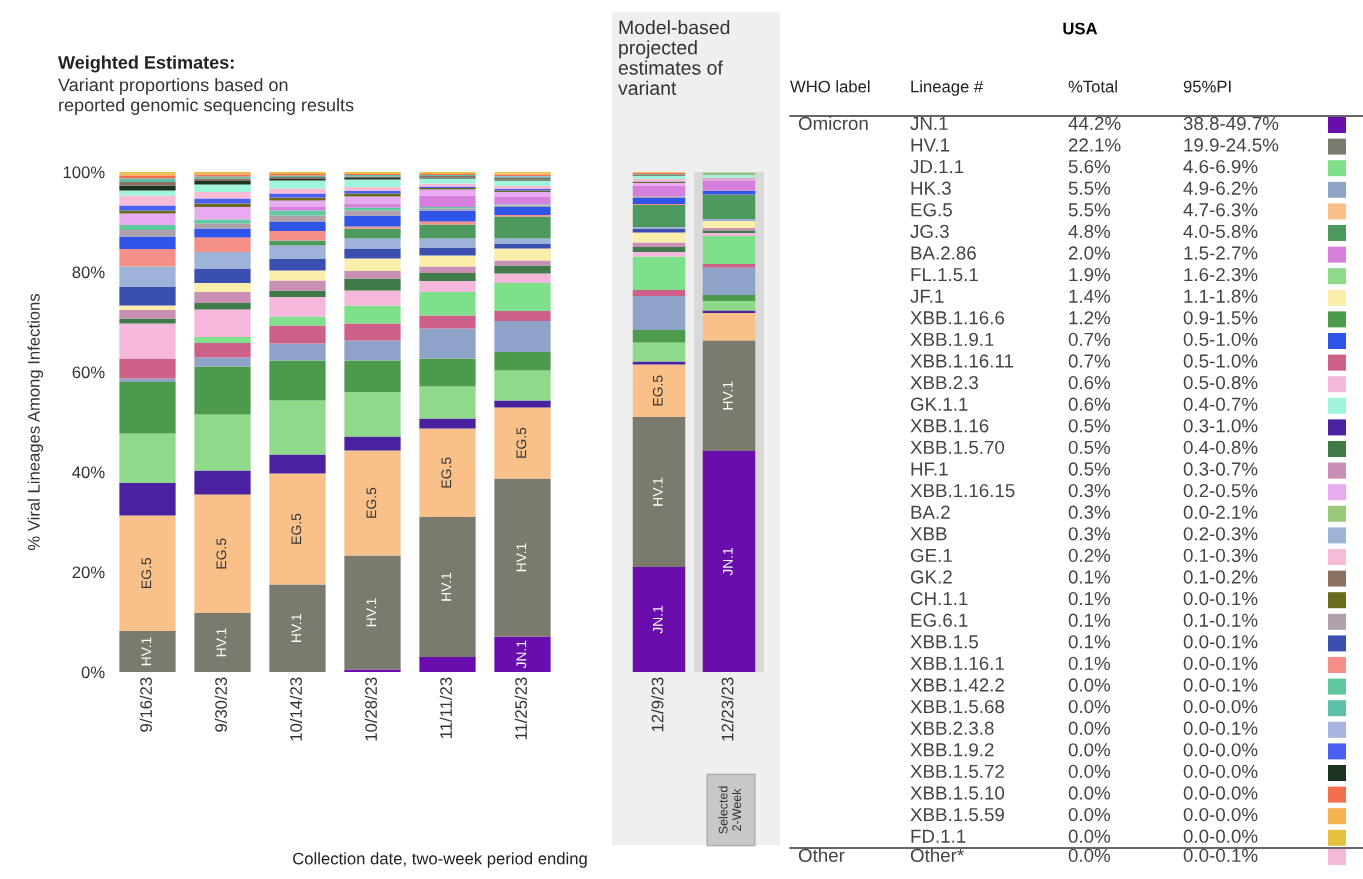  Describe the element at coordinates (1220, 577) in the screenshot. I see `text: 0.1-0.2%` at that location.